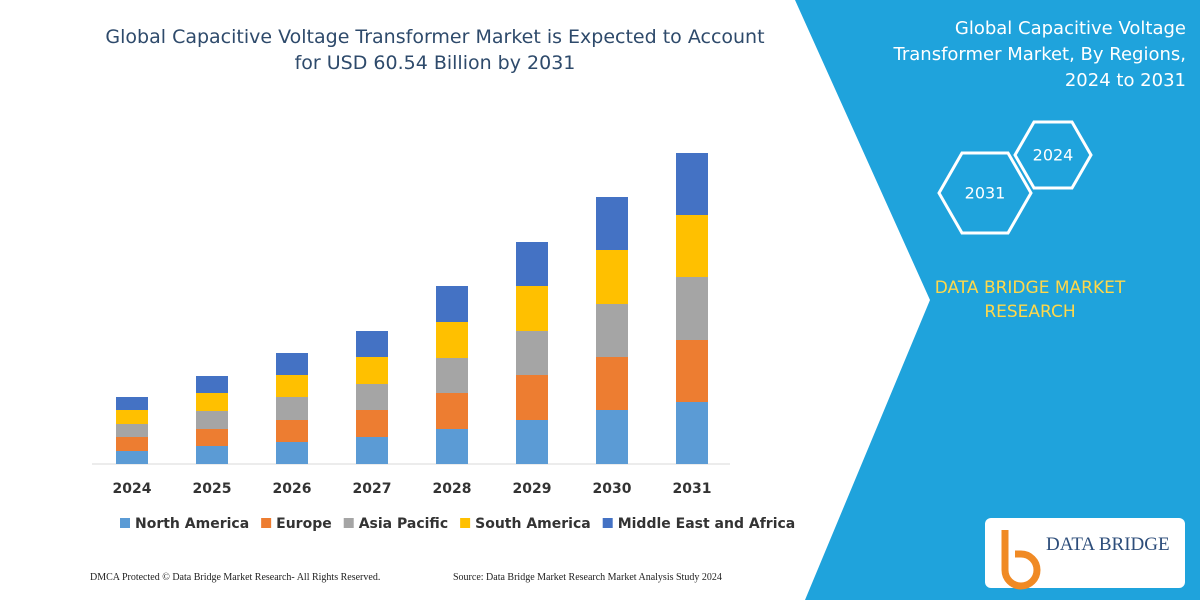  I want to click on legend-label: Europe, so click(304, 524).